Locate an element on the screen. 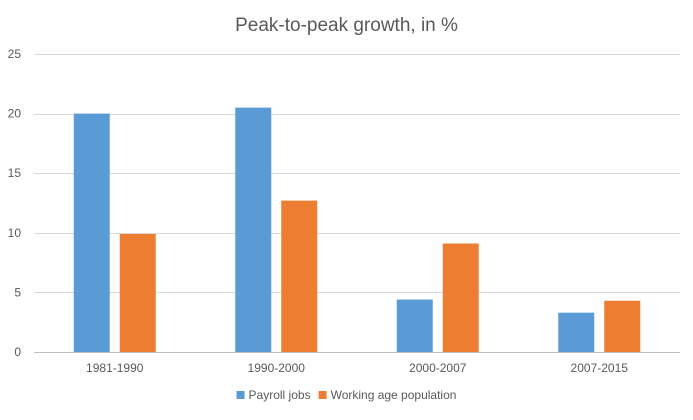  legend-item: Working age population is located at coordinates (387, 395).